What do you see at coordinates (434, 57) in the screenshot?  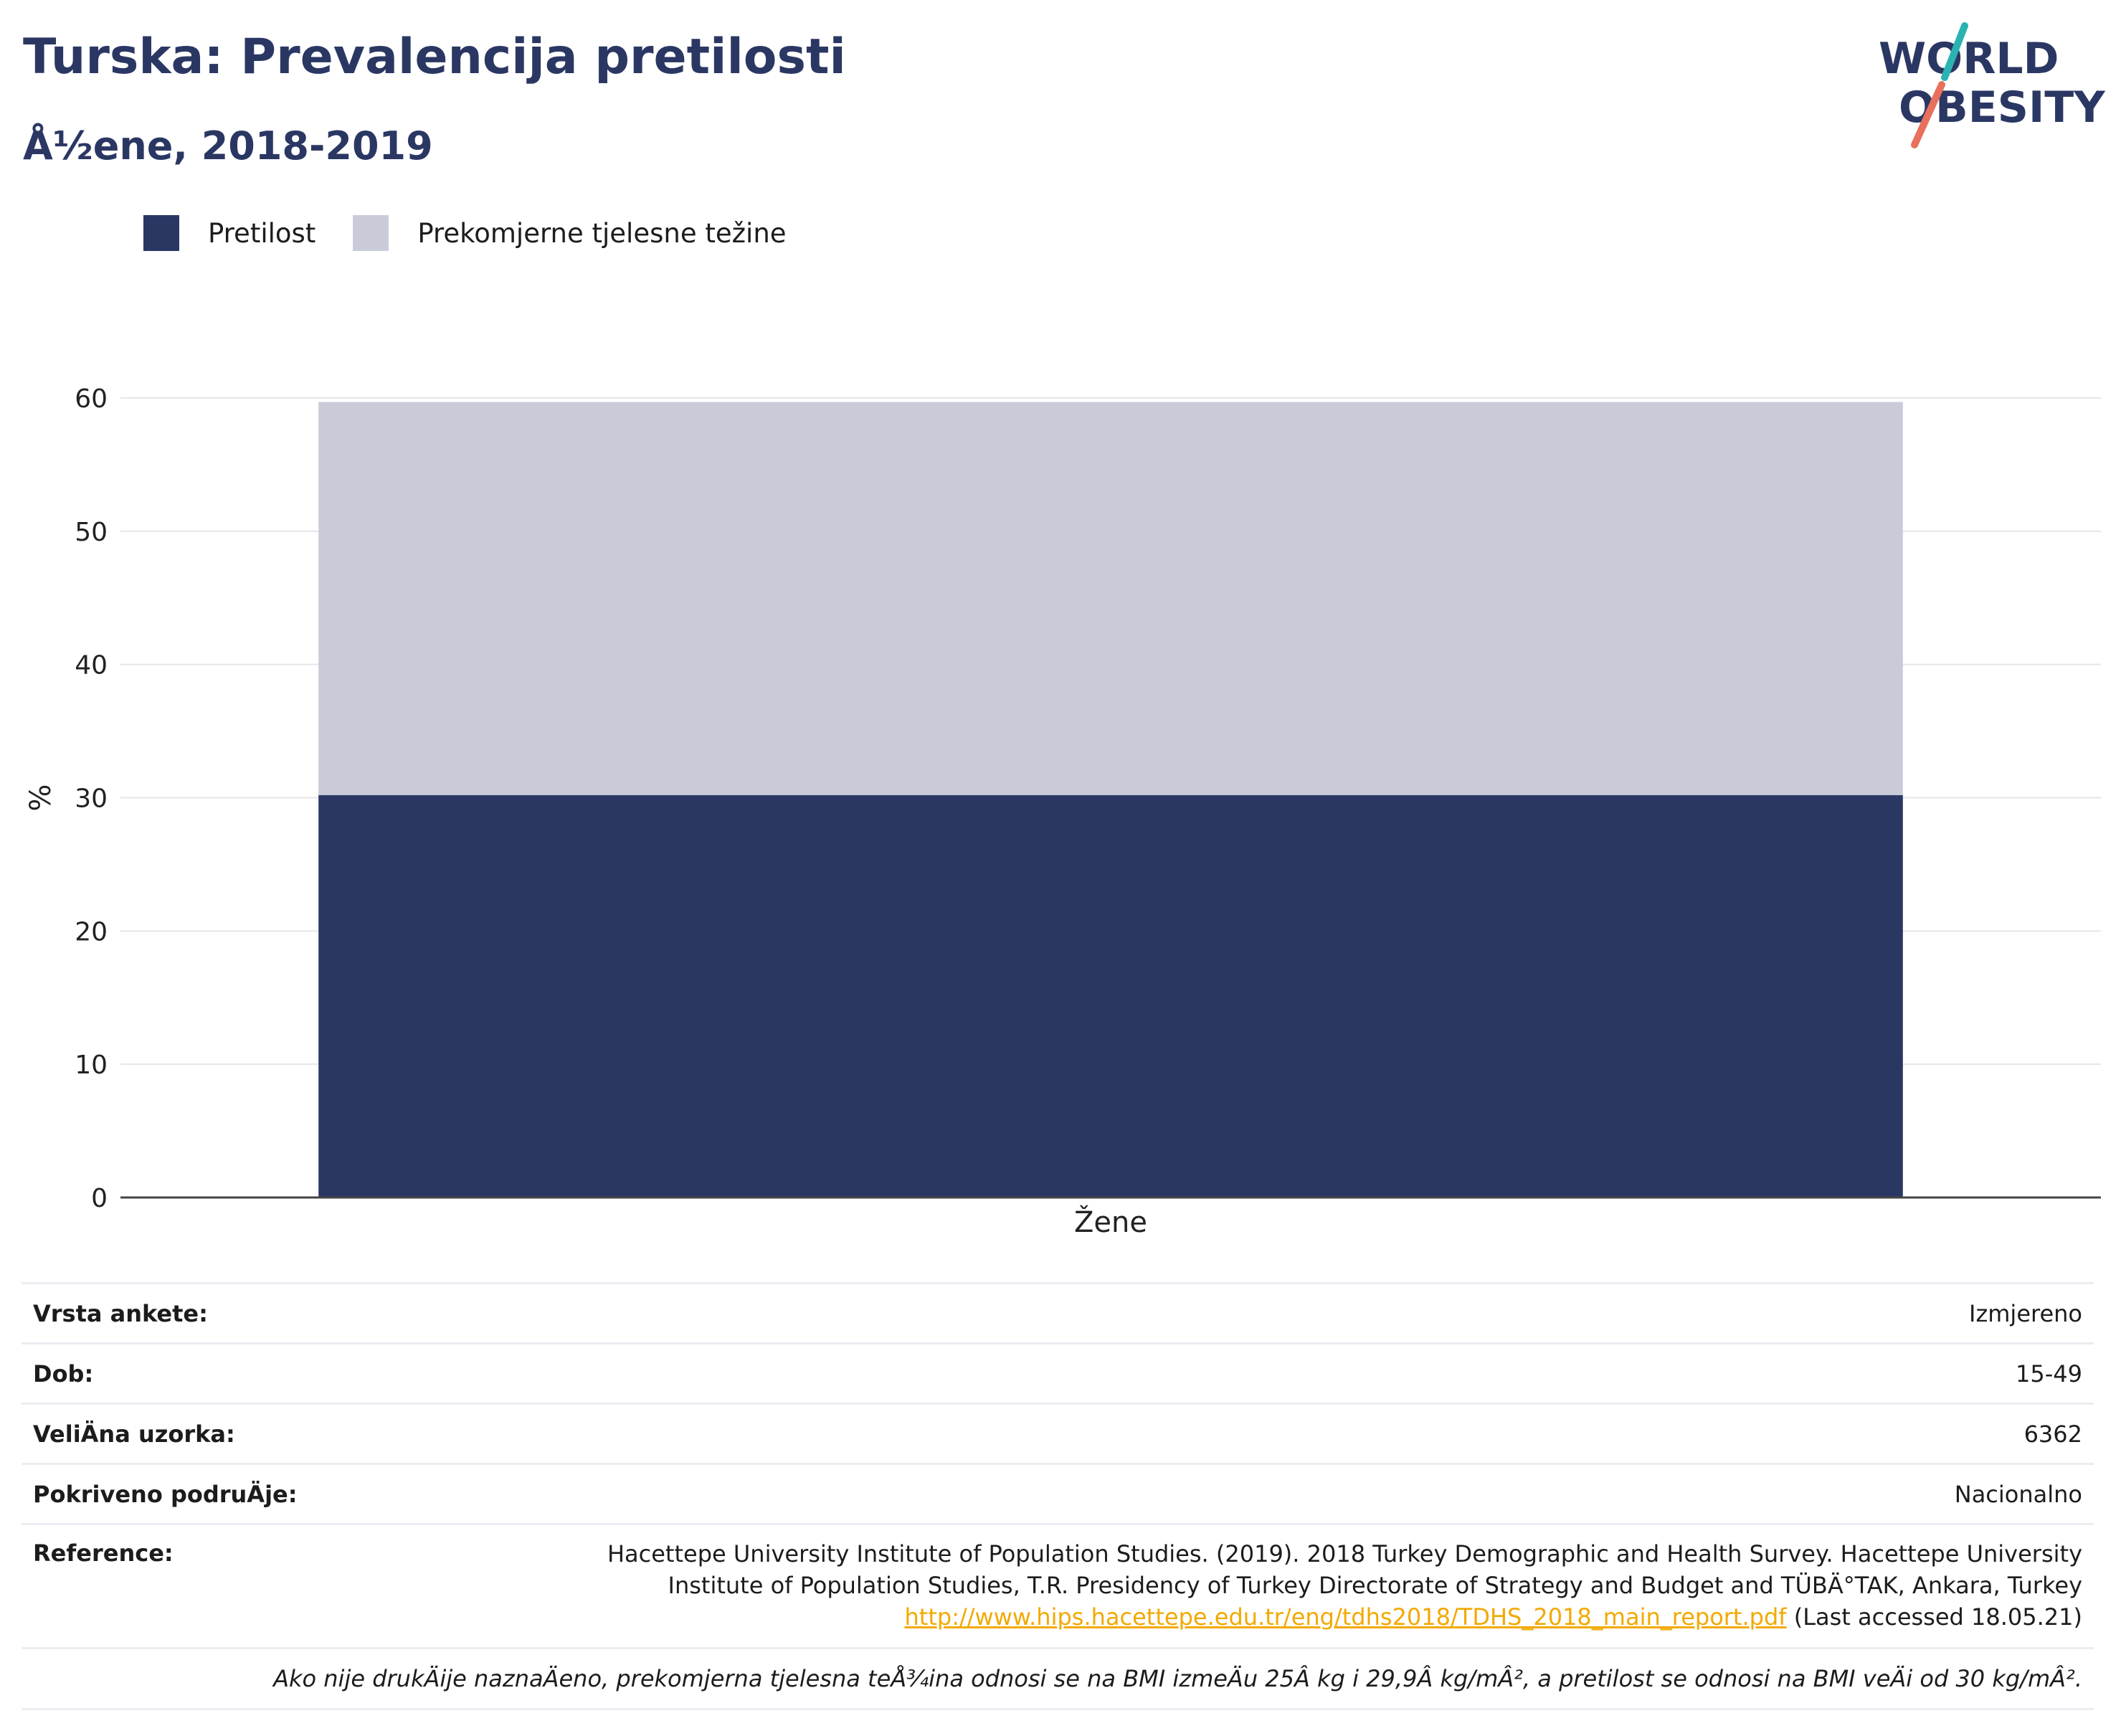 I see `chart-title: Turska: Prevalencija pretilosti` at bounding box center [434, 57].